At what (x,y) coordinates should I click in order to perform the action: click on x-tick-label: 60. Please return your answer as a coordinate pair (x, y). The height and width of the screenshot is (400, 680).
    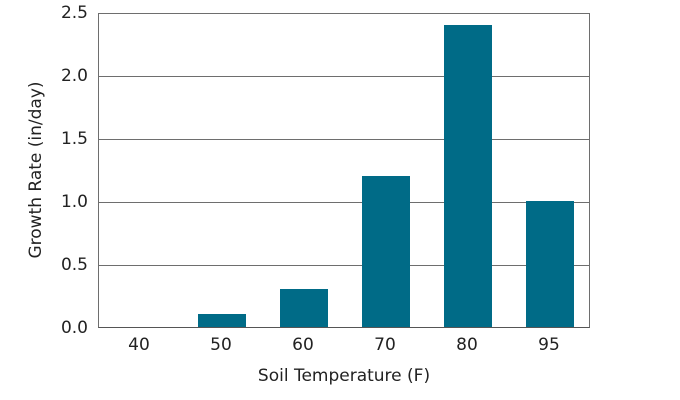
    Looking at the image, I should click on (303, 345).